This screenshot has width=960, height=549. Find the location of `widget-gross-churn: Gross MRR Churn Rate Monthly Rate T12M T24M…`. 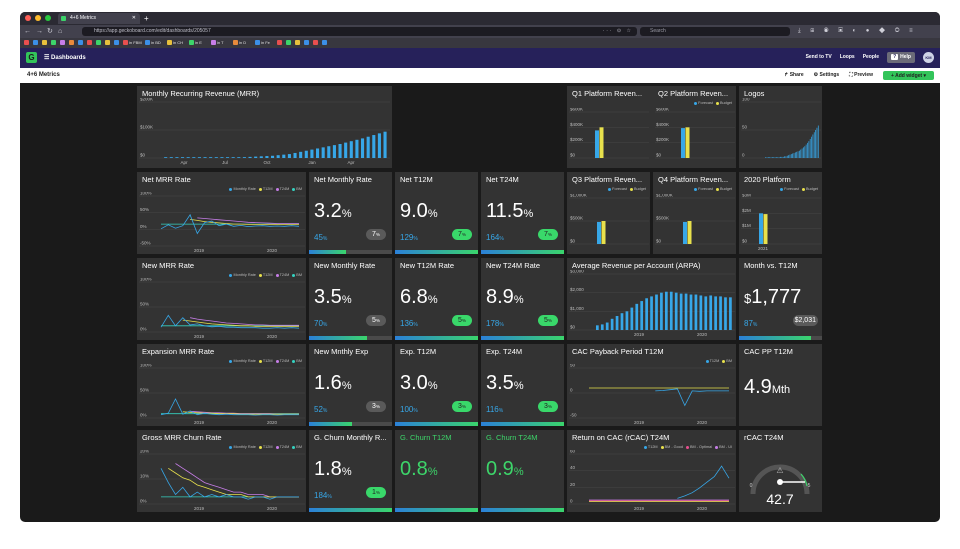

widget-gross-churn: Gross MRR Churn Rate Monthly Rate T12M T24M… is located at coordinates (221, 471).